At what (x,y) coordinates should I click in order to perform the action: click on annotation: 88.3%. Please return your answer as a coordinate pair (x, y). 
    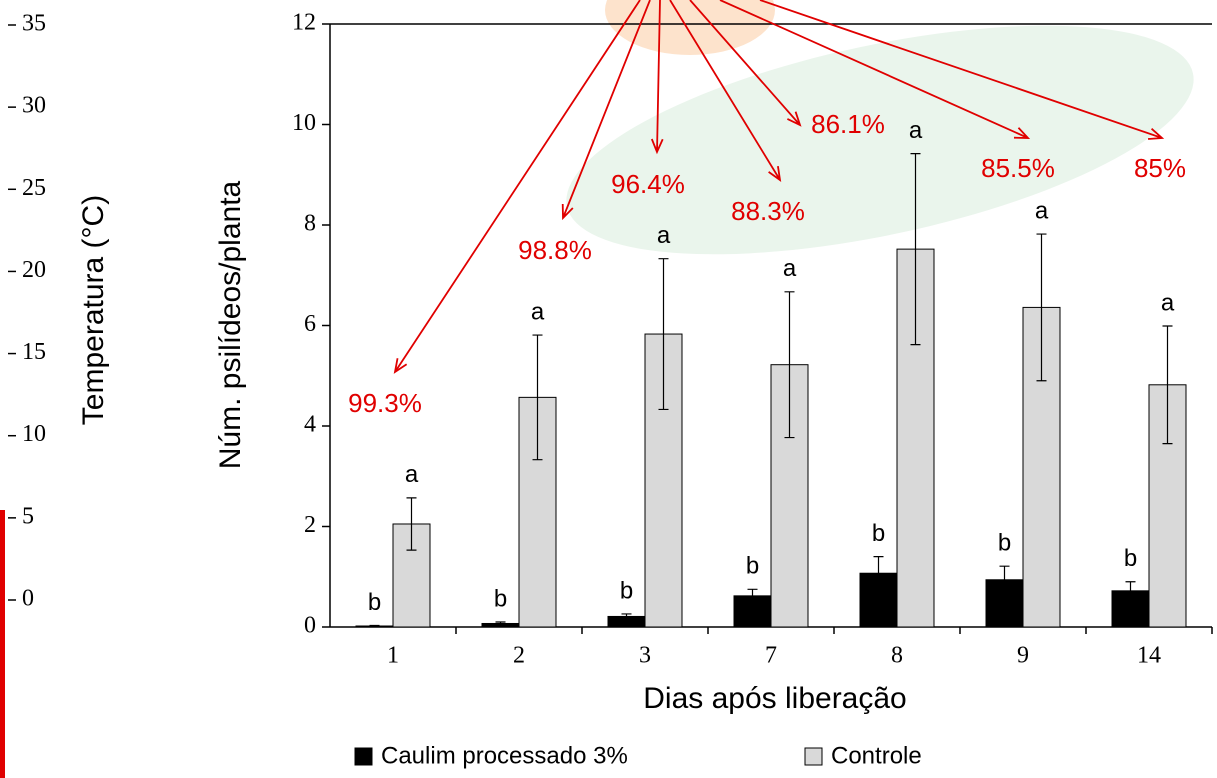
    Looking at the image, I should click on (768, 211).